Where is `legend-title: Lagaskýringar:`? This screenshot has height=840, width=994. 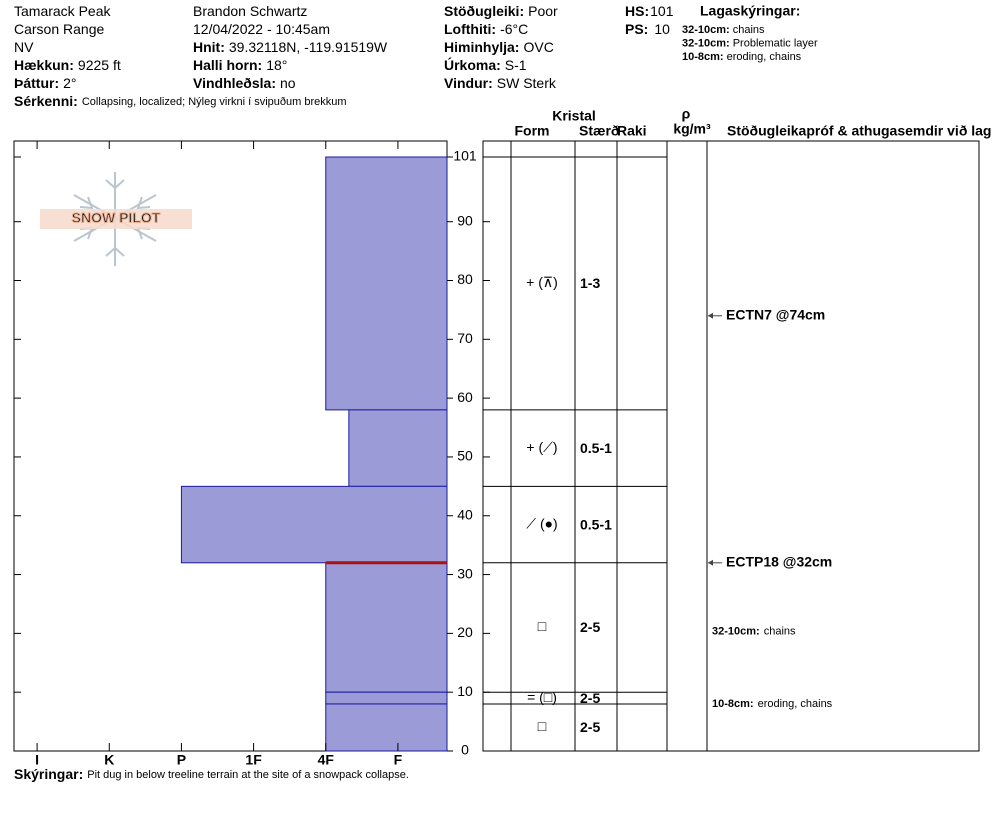 legend-title: Lagaskýringar: is located at coordinates (750, 11).